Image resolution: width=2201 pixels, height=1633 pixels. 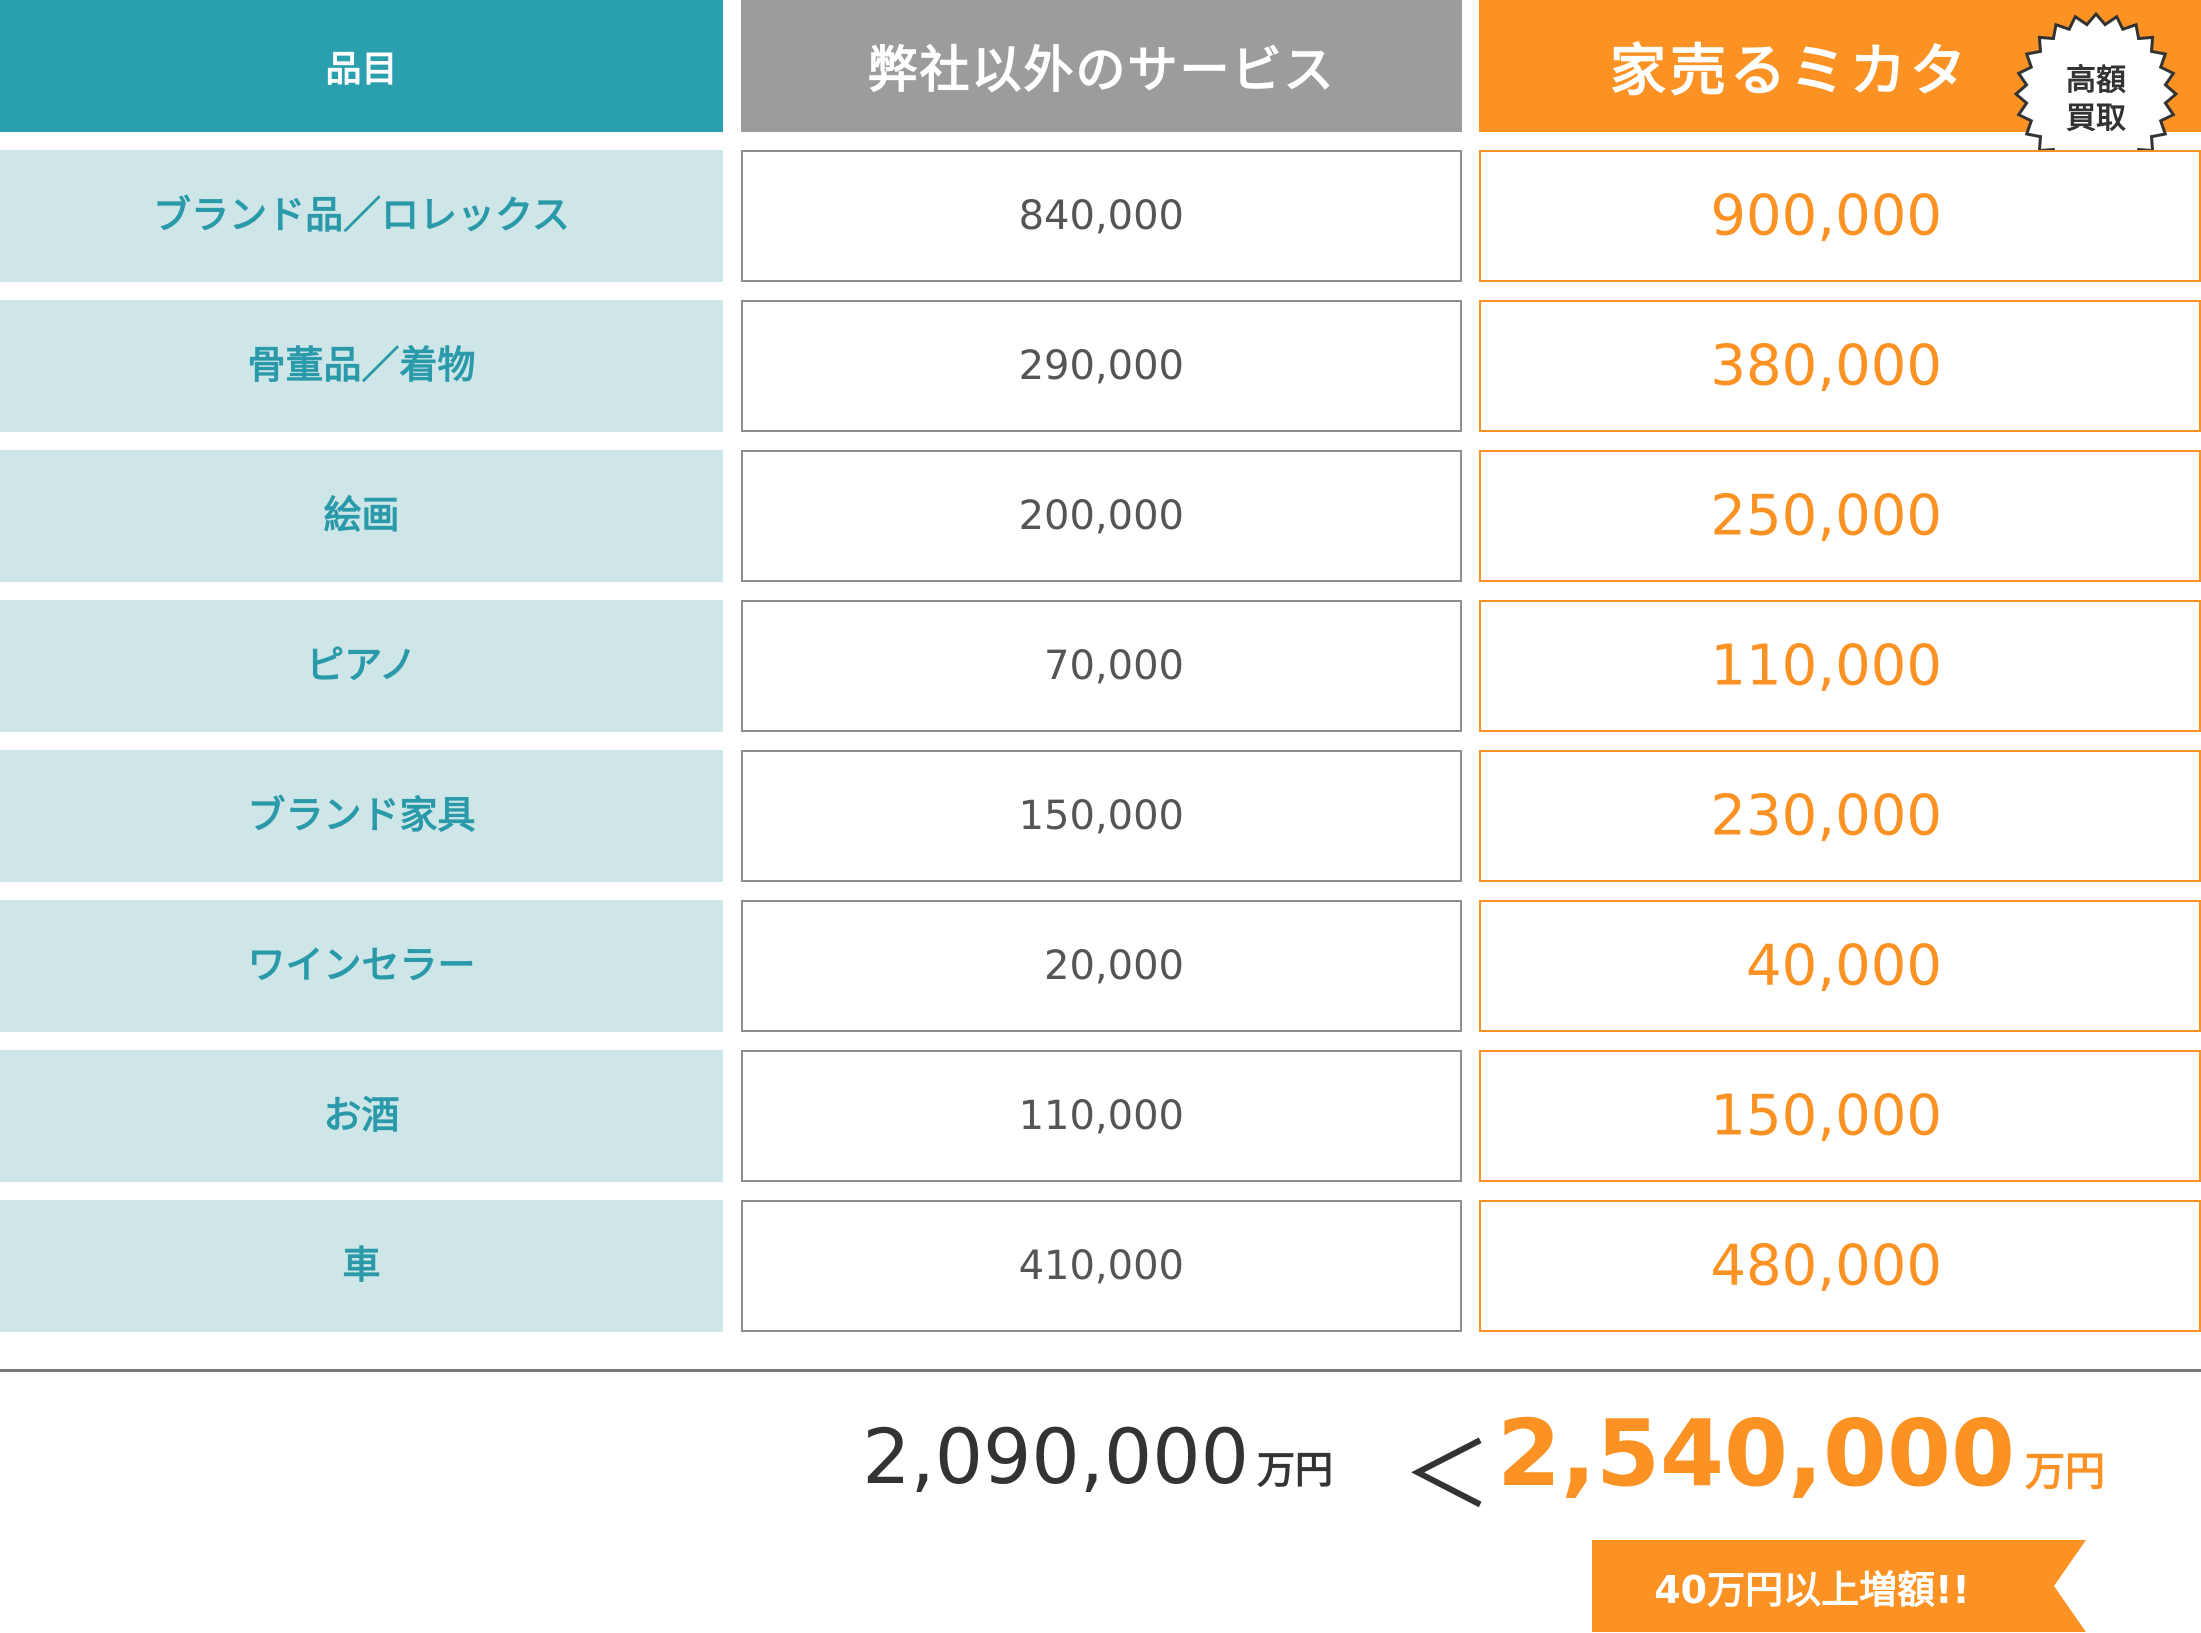 I want to click on other-price-cell: 20,000, so click(x=1101, y=966).